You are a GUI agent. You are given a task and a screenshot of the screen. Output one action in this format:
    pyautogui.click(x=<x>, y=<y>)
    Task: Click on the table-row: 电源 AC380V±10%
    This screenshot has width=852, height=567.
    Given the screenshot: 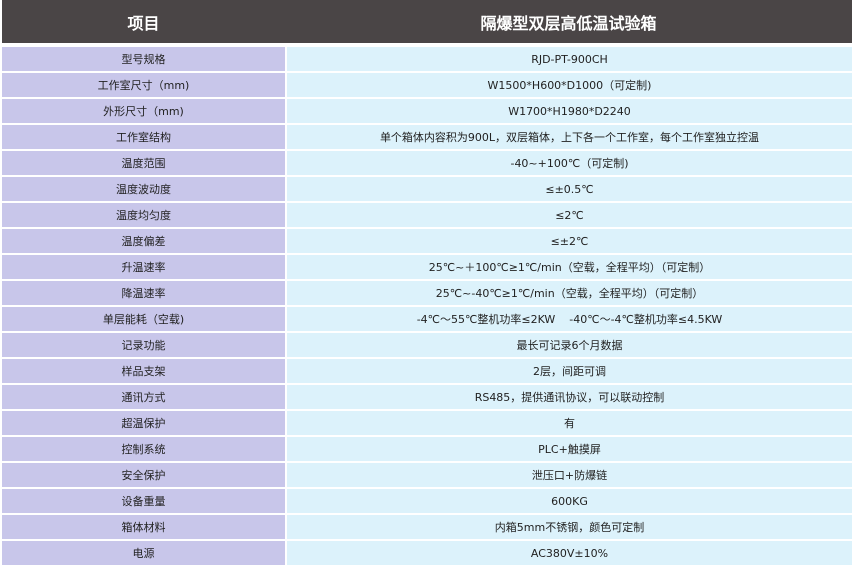 What is the action you would take?
    pyautogui.click(x=427, y=553)
    